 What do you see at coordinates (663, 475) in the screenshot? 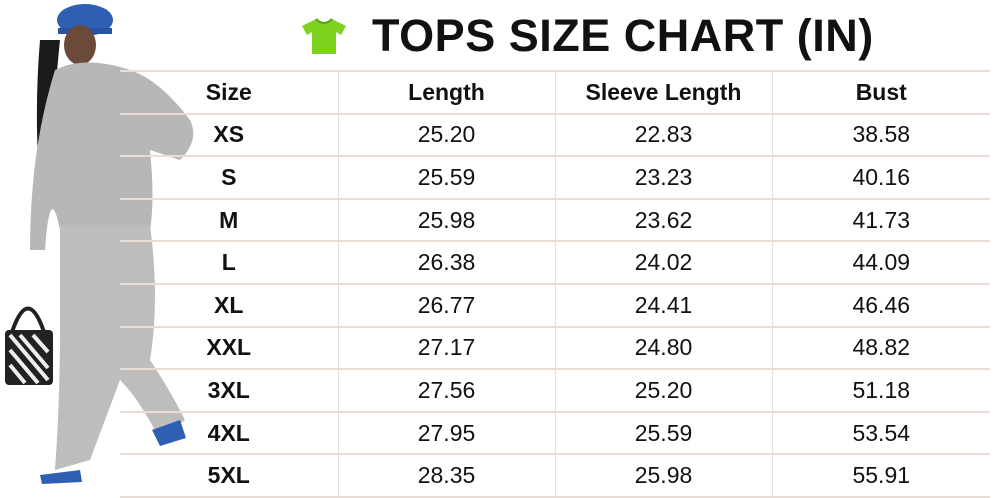
I see `cell-sleeve-length: 25.98` at bounding box center [663, 475].